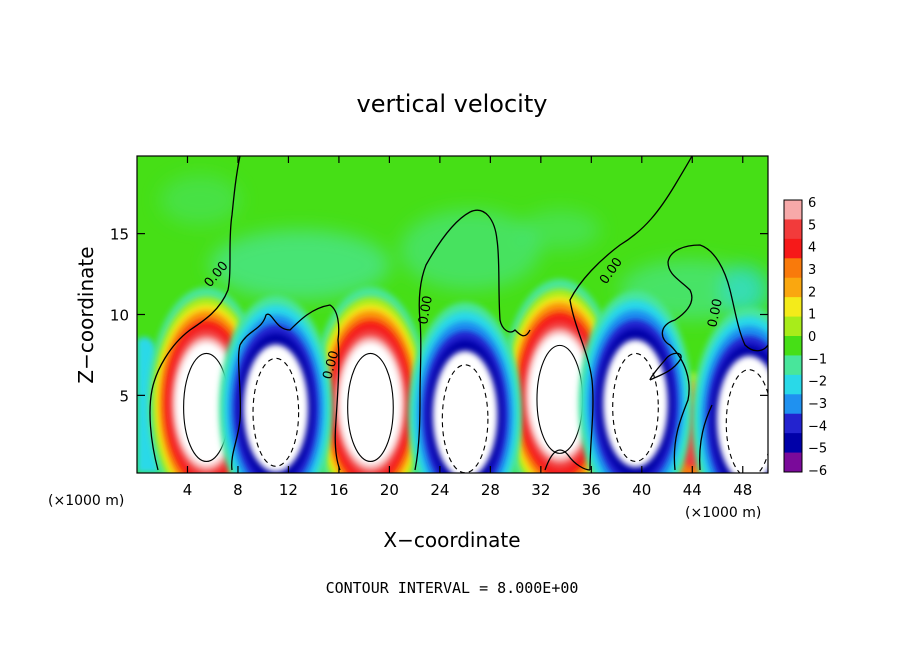 This screenshot has height=654, width=904. I want to click on x-tick-label: 48, so click(742, 490).